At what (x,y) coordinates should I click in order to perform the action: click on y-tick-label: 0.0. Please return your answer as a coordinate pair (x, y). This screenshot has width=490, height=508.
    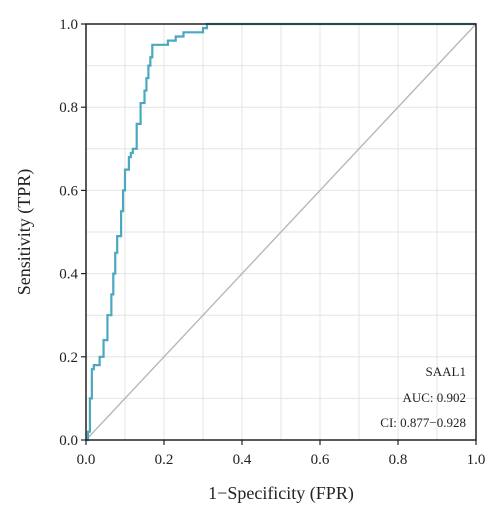
    Looking at the image, I should click on (68, 441).